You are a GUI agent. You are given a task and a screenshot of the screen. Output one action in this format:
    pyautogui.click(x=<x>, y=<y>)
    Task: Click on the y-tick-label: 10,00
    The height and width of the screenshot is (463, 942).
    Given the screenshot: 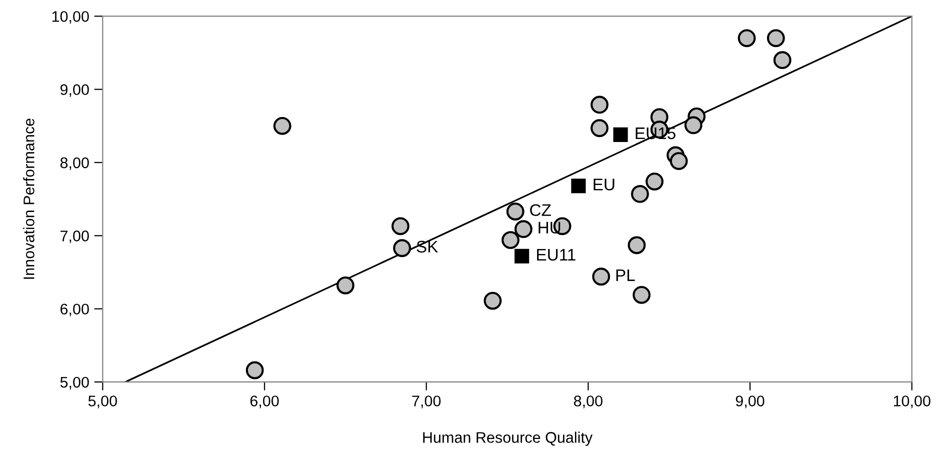 What is the action you would take?
    pyautogui.click(x=70, y=17)
    